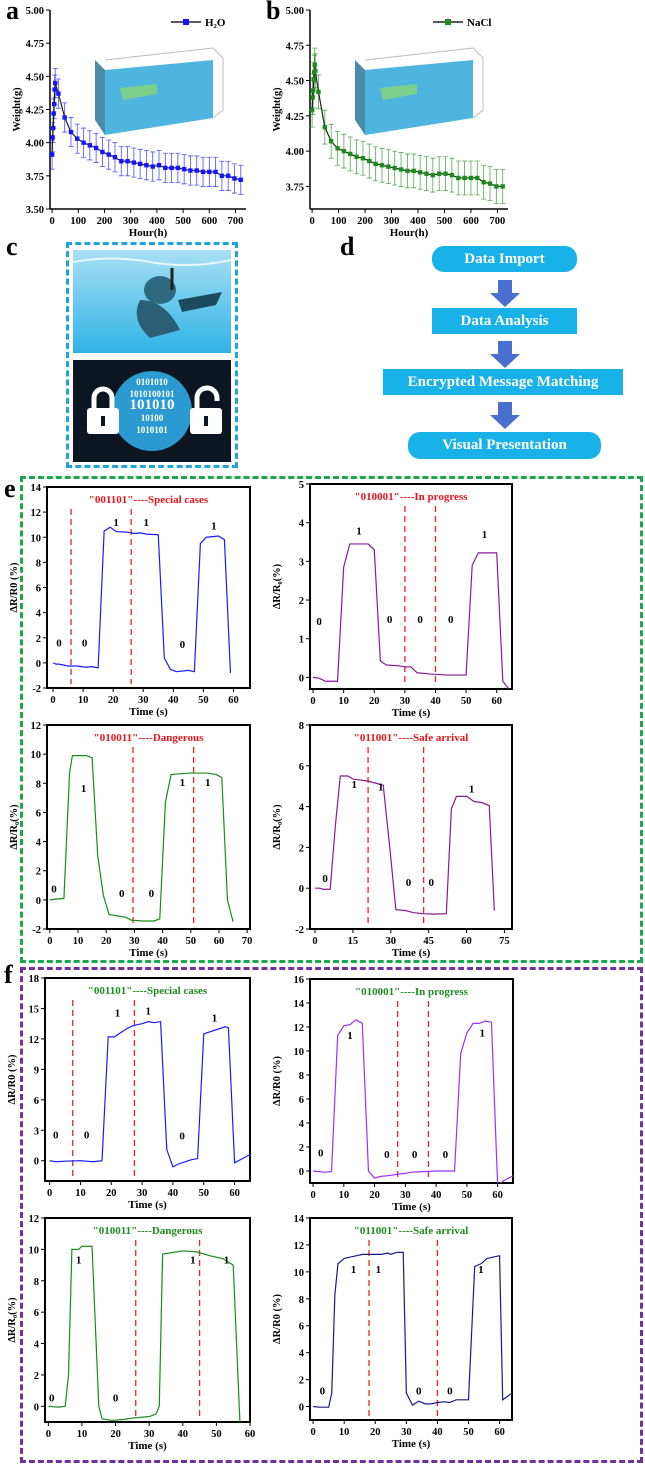  I want to click on panel-label-a: a, so click(12, 12).